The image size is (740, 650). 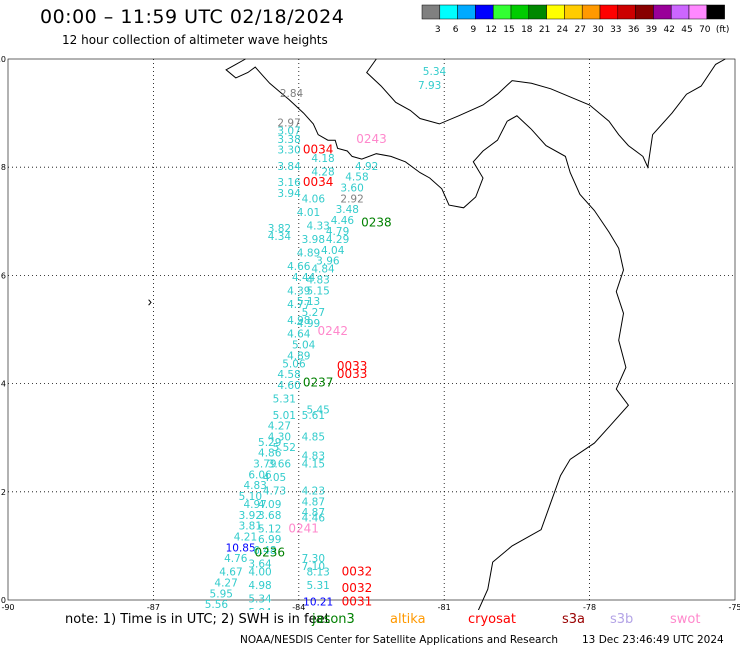 I want to click on x-tick-label: -75, so click(x=734, y=606).